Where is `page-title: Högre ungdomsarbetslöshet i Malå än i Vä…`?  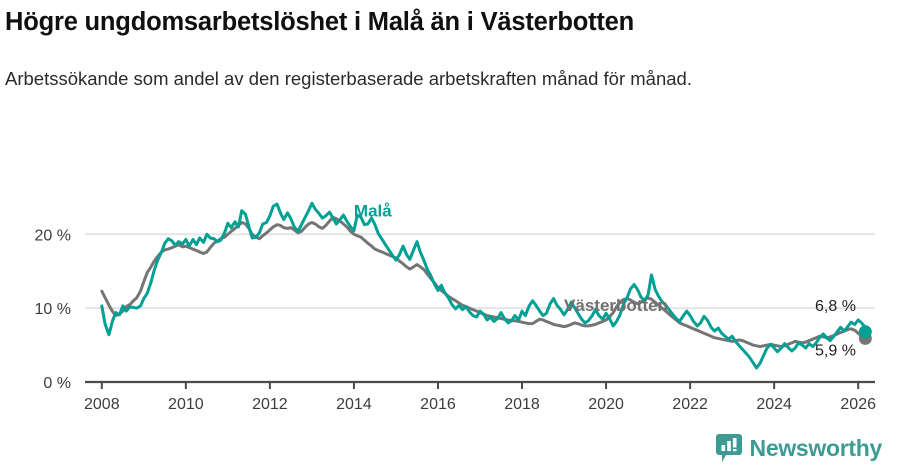 page-title: Högre ungdomsarbetslöshet i Malå än i Vä… is located at coordinates (320, 22).